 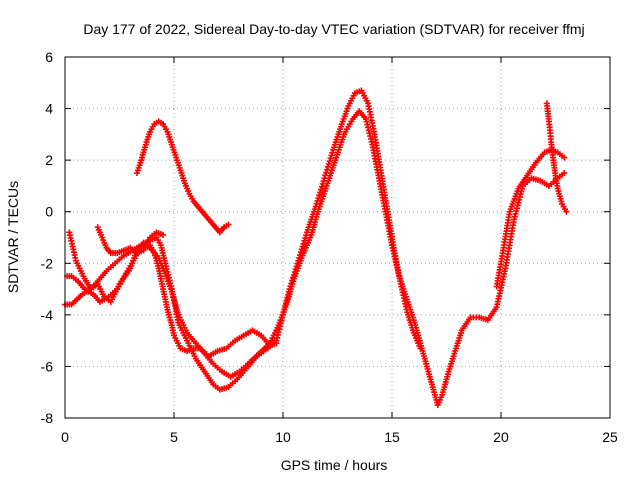 What do you see at coordinates (47, 366) in the screenshot?
I see `y-tick-label: -6` at bounding box center [47, 366].